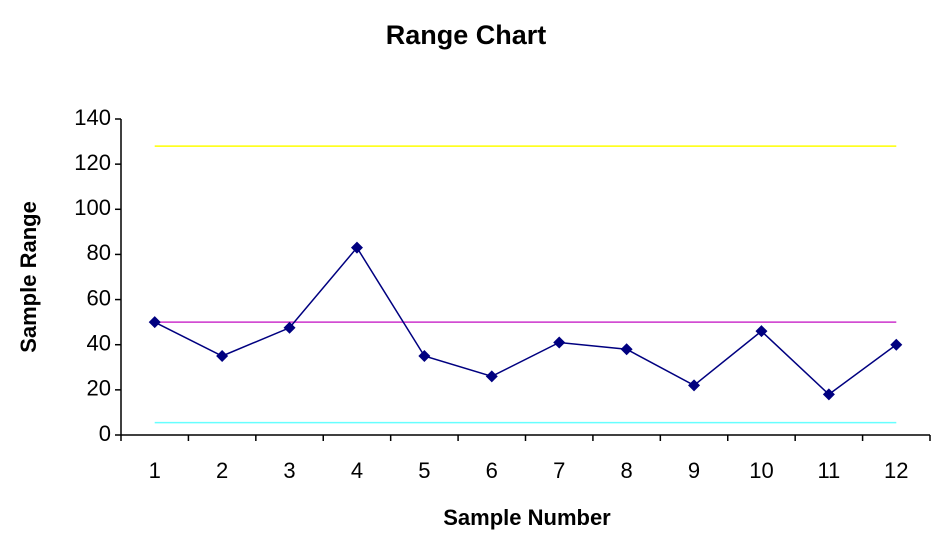  Describe the element at coordinates (424, 470) in the screenshot. I see `x-tick-label: 5` at that location.